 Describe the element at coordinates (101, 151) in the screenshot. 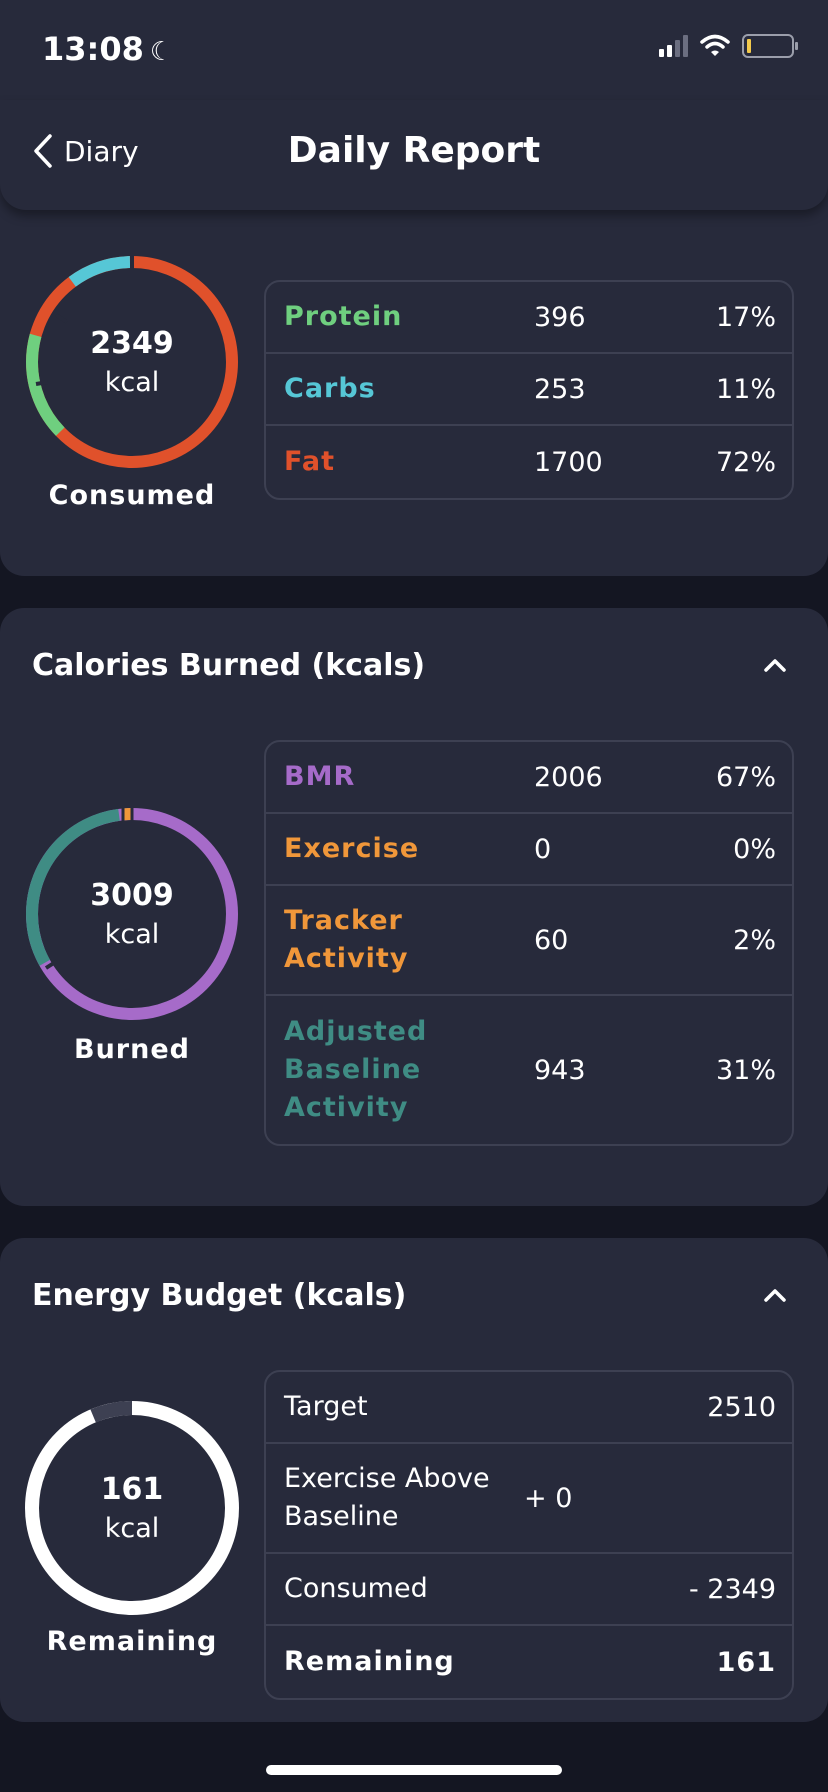

I see `back-label: Diary` at that location.